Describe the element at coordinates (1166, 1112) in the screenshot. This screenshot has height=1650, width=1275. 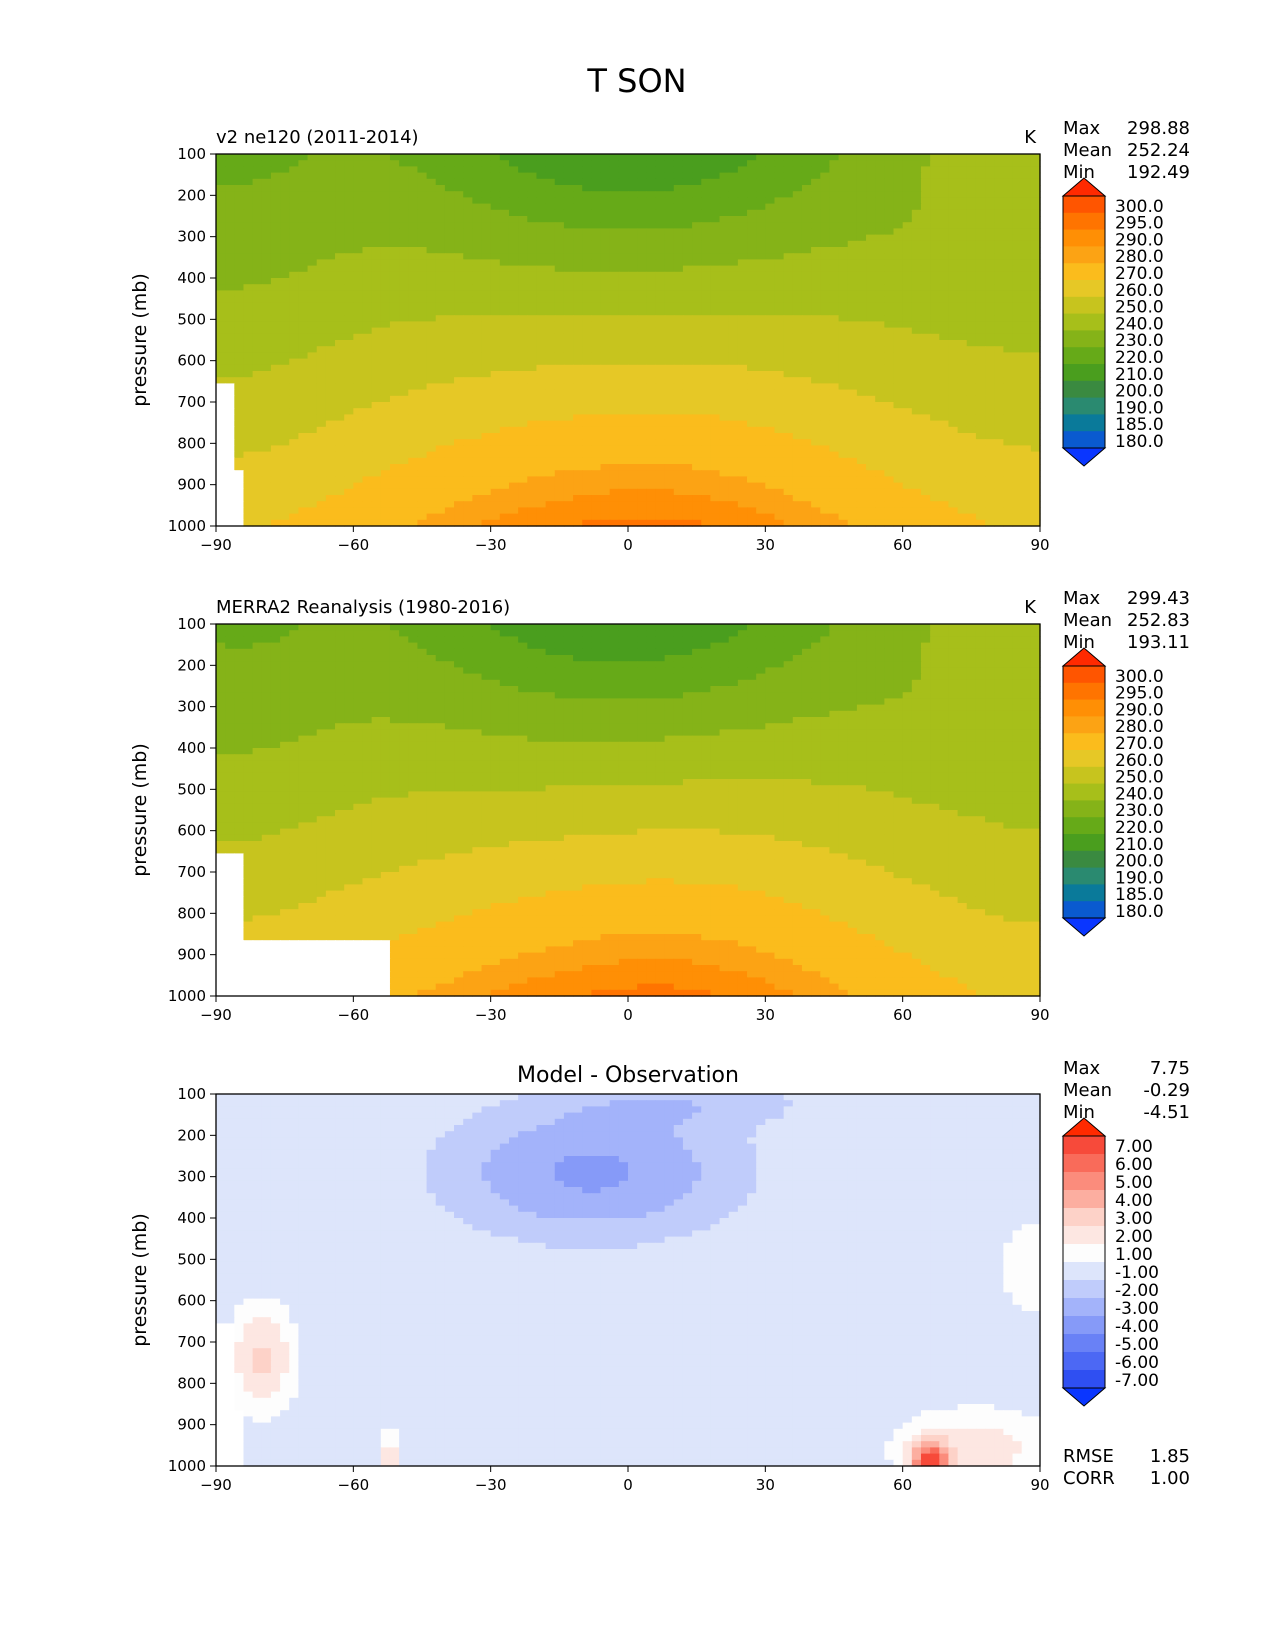
I see `stat-value: -4.51` at that location.